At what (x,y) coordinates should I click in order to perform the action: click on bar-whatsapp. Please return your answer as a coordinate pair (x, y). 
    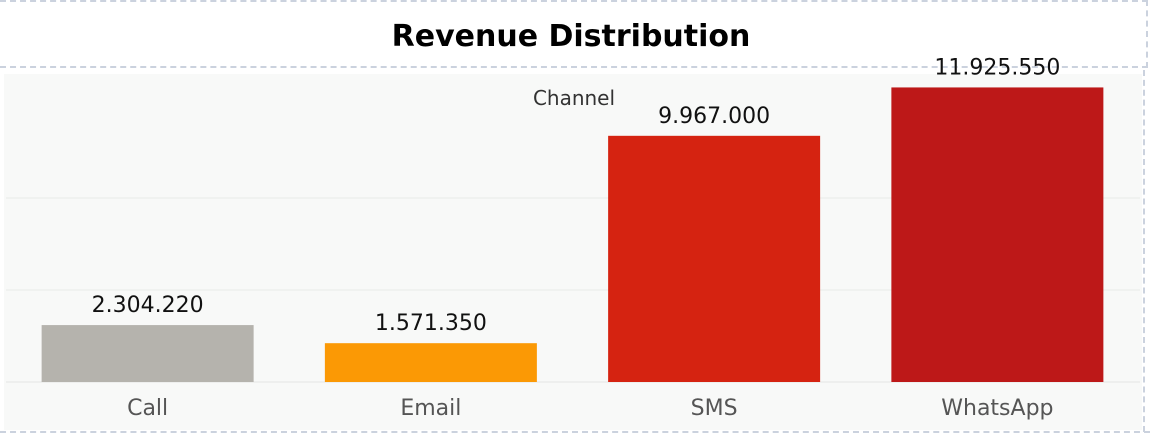
    Looking at the image, I should click on (997, 235).